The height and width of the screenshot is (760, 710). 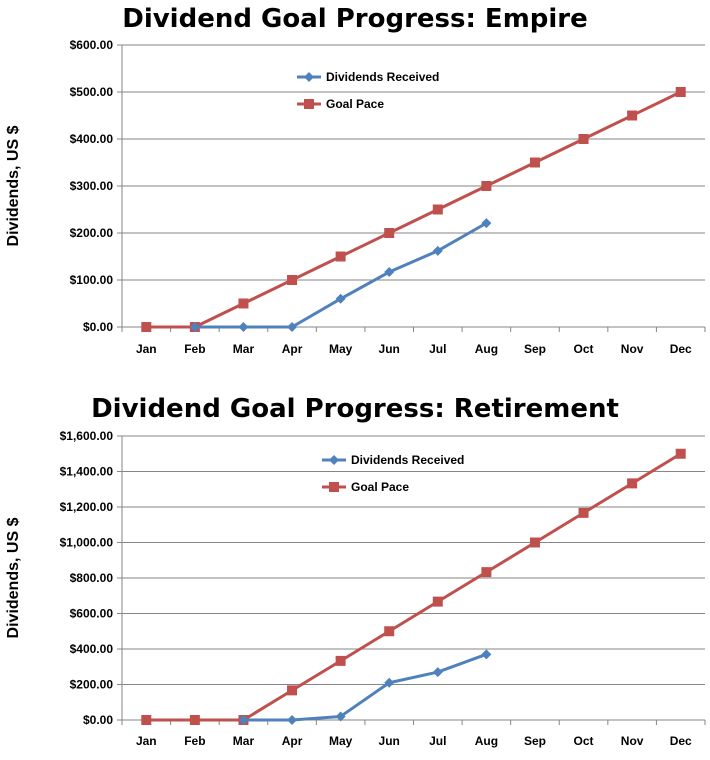 I want to click on chart-title: Dividend Goal Progress: Retirement, so click(x=355, y=409).